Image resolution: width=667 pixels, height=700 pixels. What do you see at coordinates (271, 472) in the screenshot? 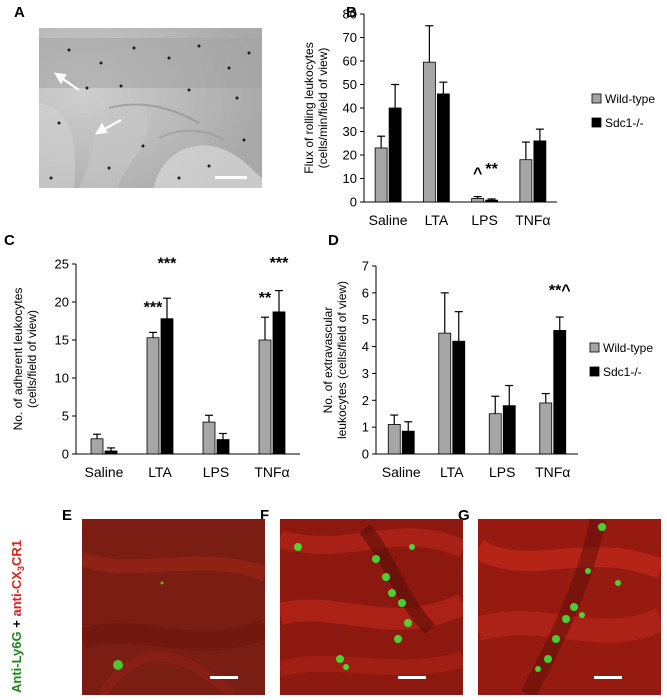
I see `category-label-c: TNFα` at bounding box center [271, 472].